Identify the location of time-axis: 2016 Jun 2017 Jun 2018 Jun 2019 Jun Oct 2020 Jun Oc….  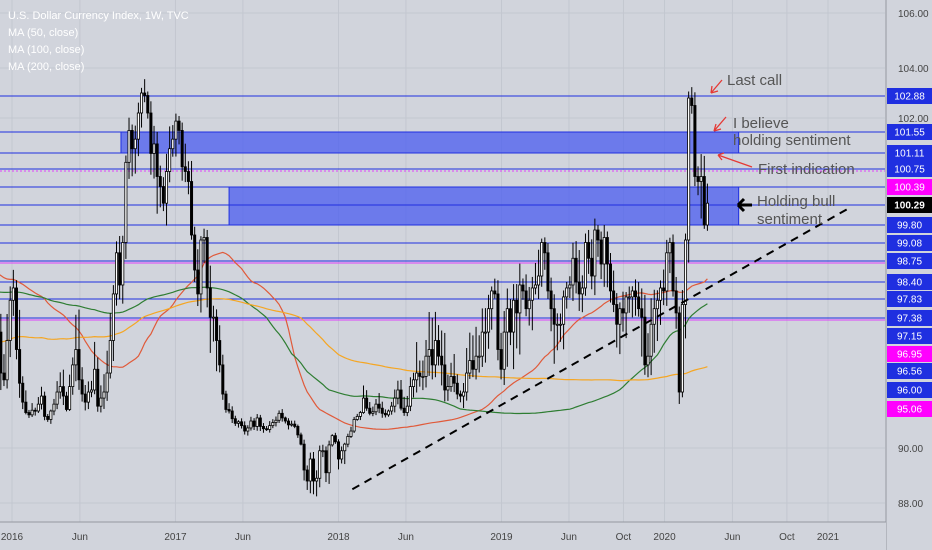
(443, 535).